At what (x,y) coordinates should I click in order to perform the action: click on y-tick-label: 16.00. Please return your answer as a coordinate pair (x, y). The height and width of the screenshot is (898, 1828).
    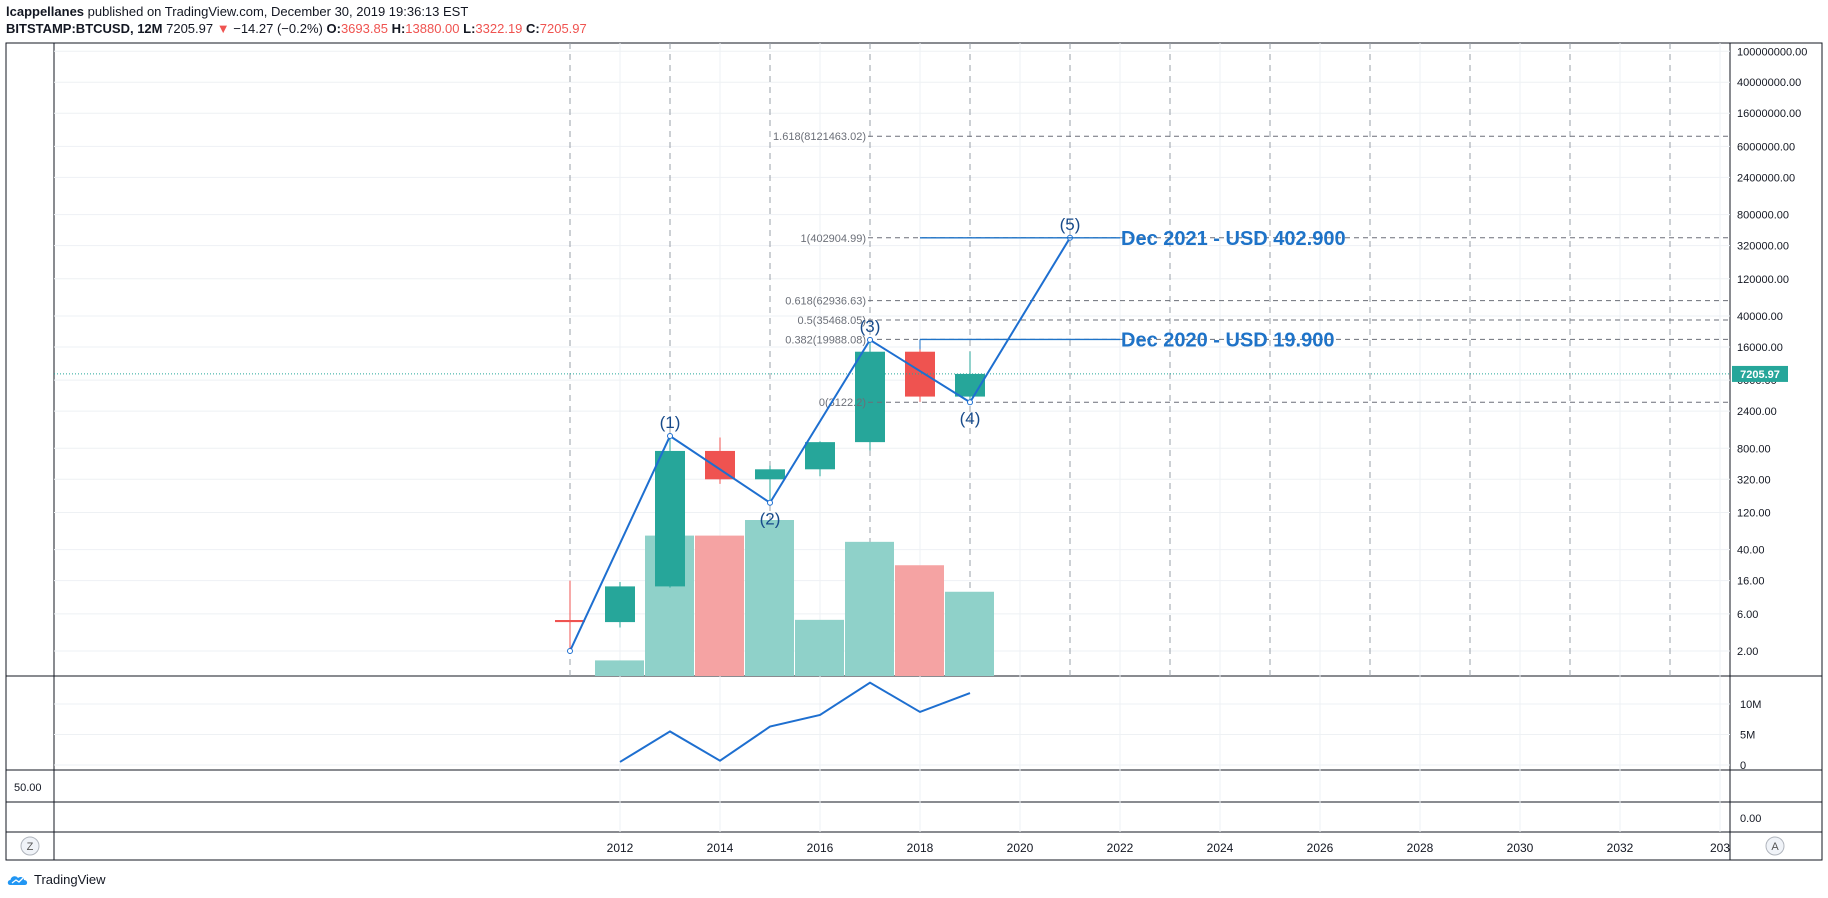
    Looking at the image, I should click on (1751, 582).